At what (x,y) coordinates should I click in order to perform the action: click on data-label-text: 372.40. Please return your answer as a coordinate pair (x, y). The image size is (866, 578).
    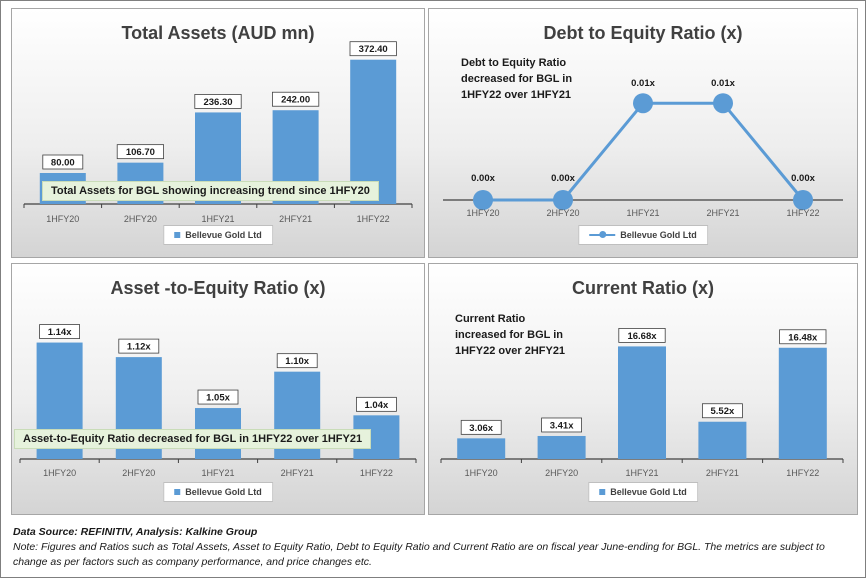
    Looking at the image, I should click on (373, 49).